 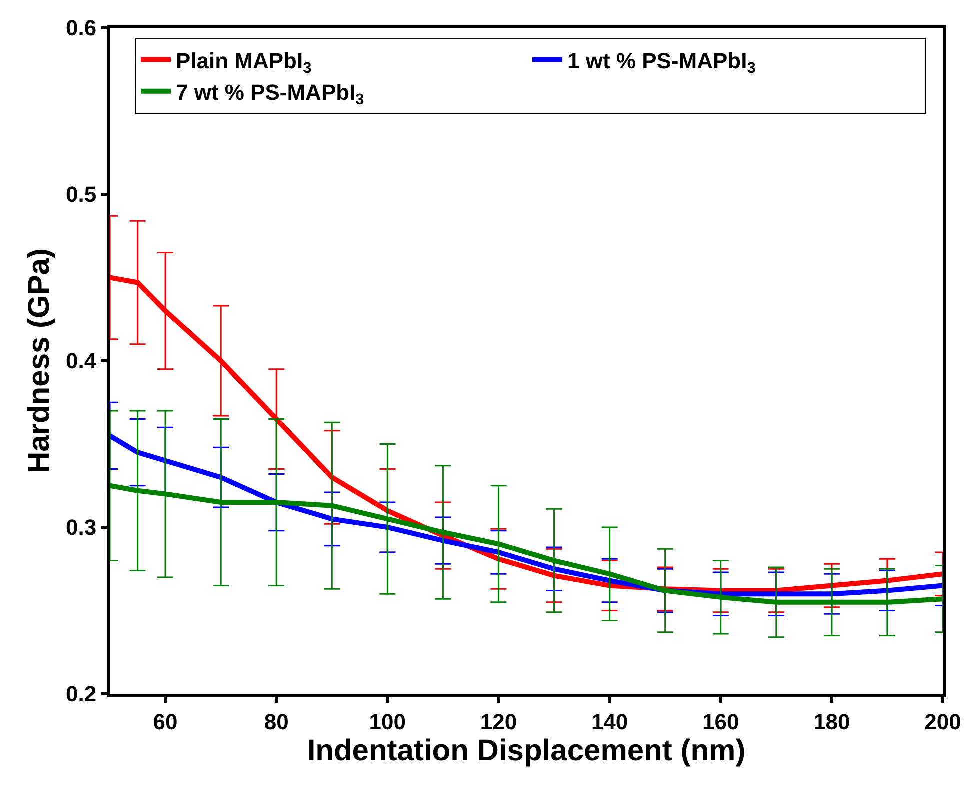 I want to click on legend-label: 7 wt % PS-MAPbI$_{3}$, so click(x=270, y=94).